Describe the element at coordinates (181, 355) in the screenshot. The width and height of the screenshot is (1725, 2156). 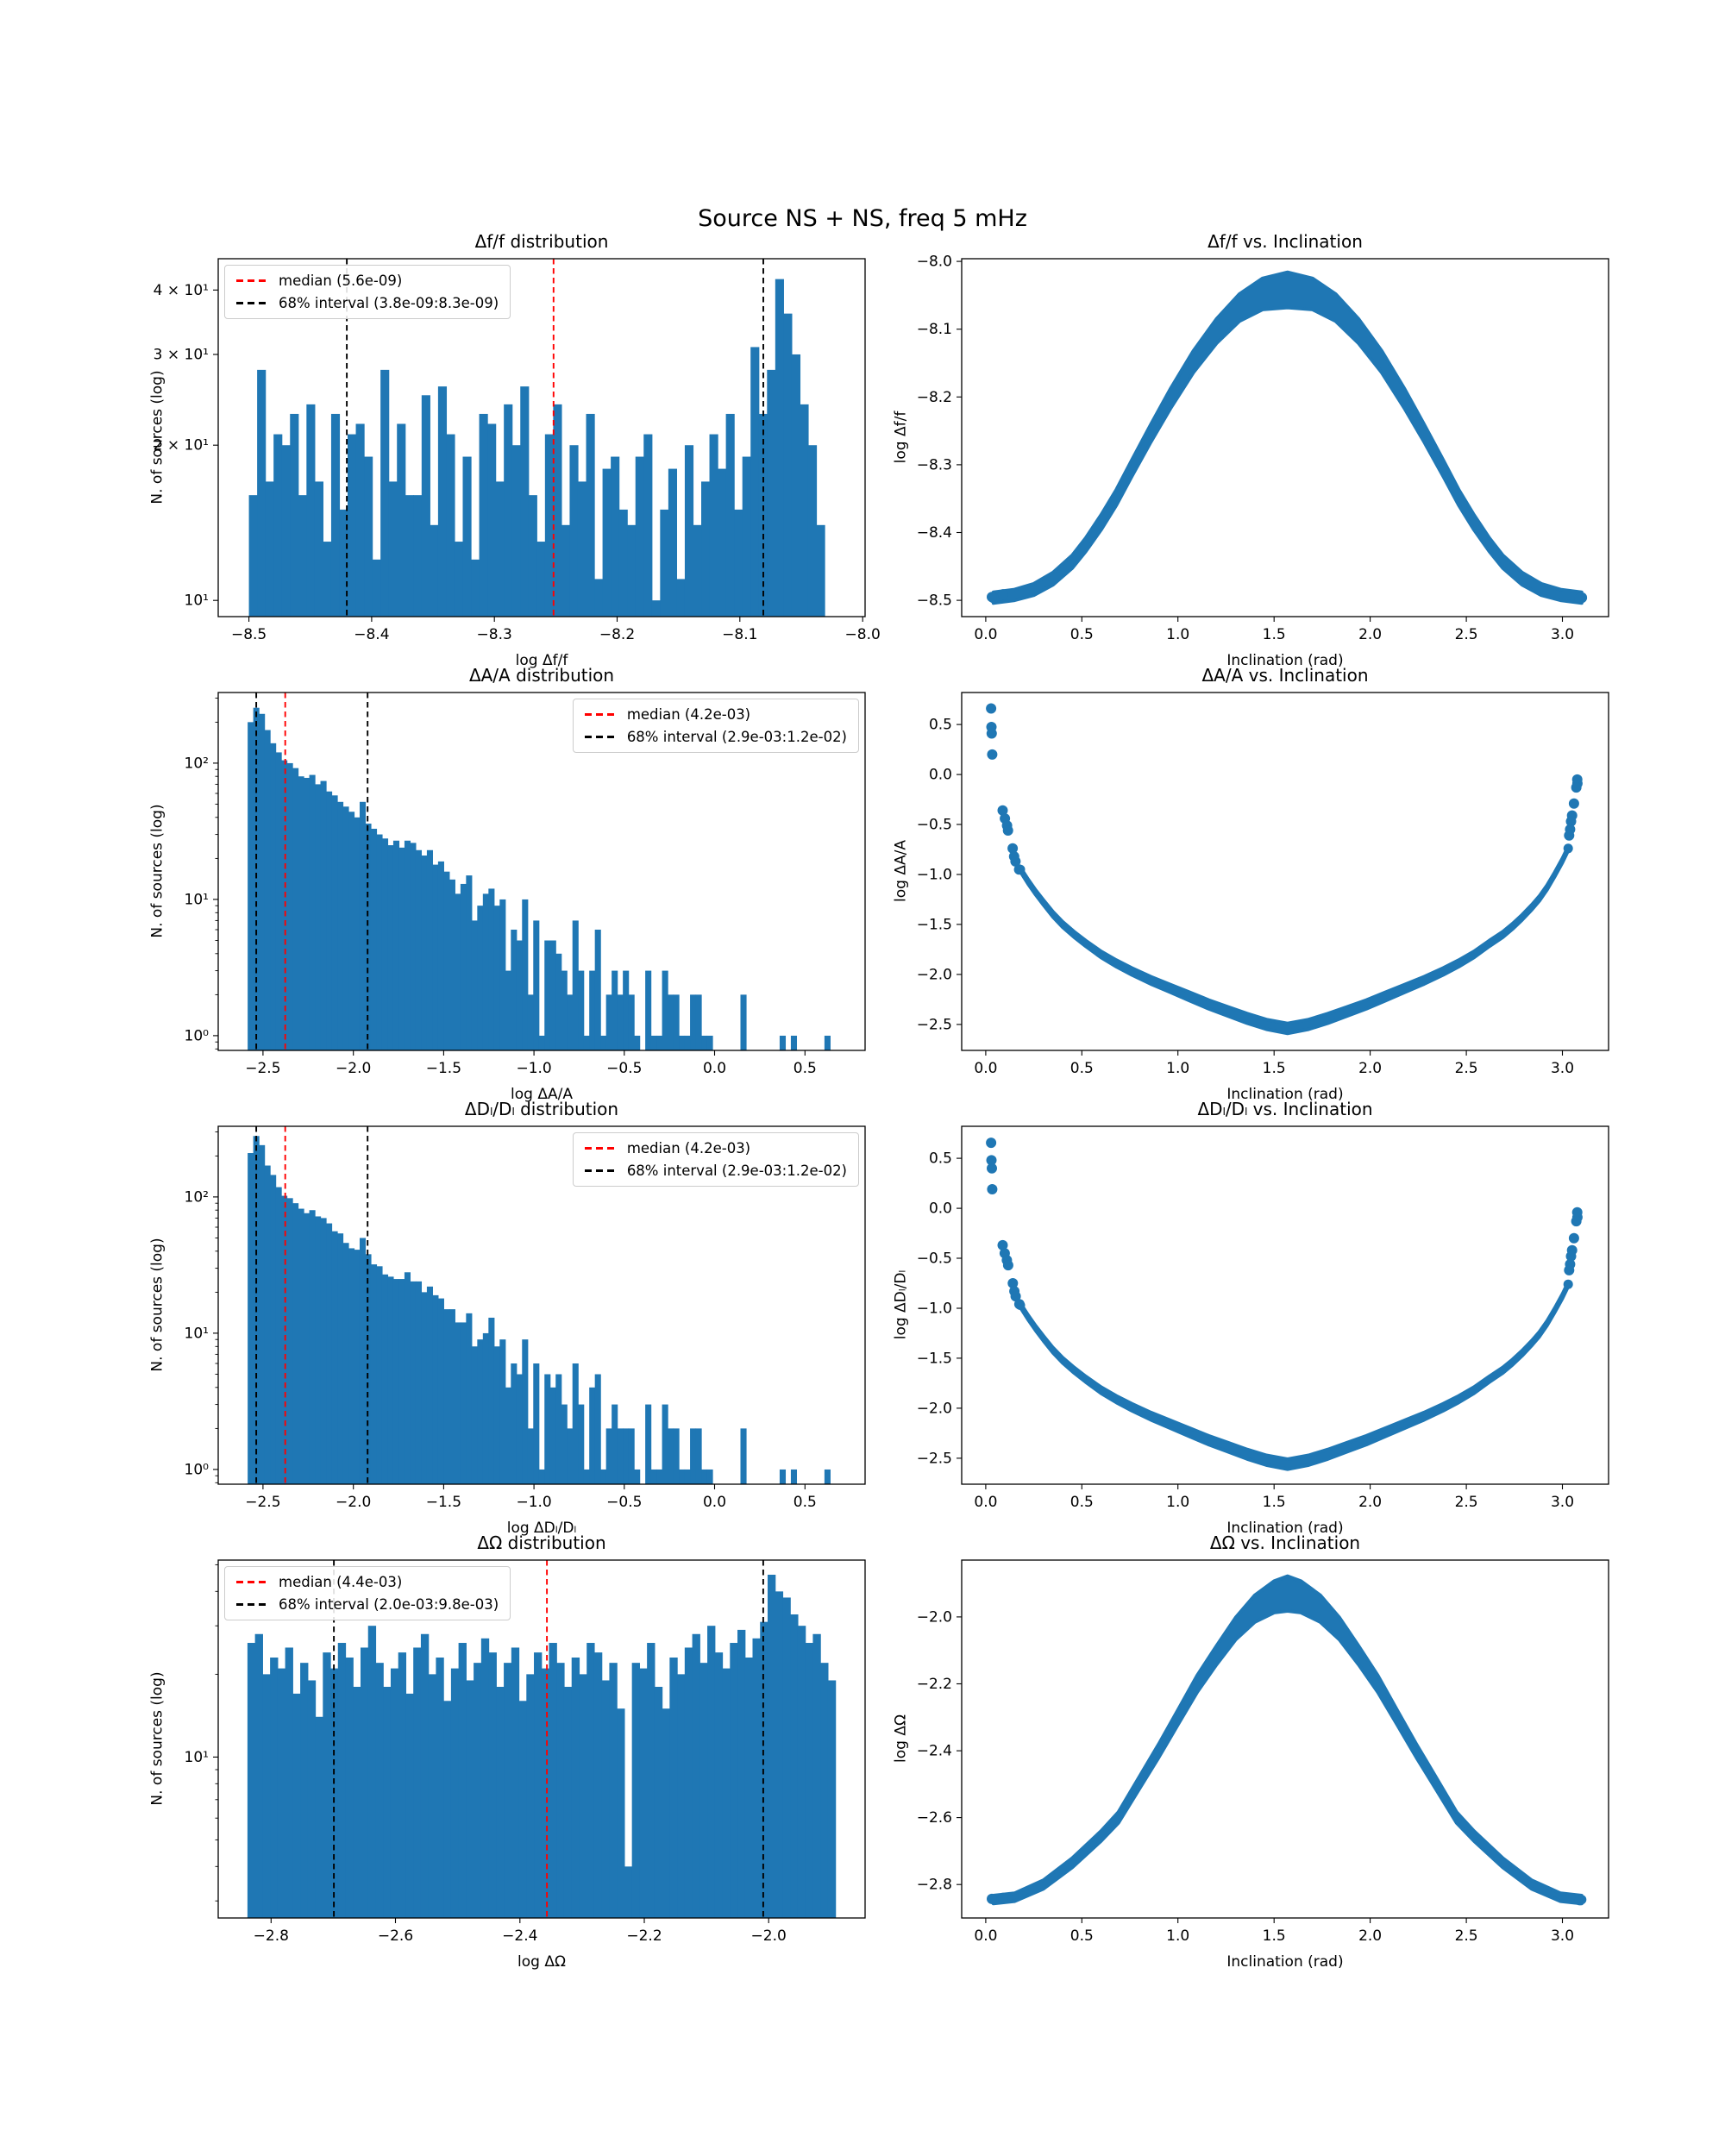
I see `svg-text: 3 × 10¹` at that location.